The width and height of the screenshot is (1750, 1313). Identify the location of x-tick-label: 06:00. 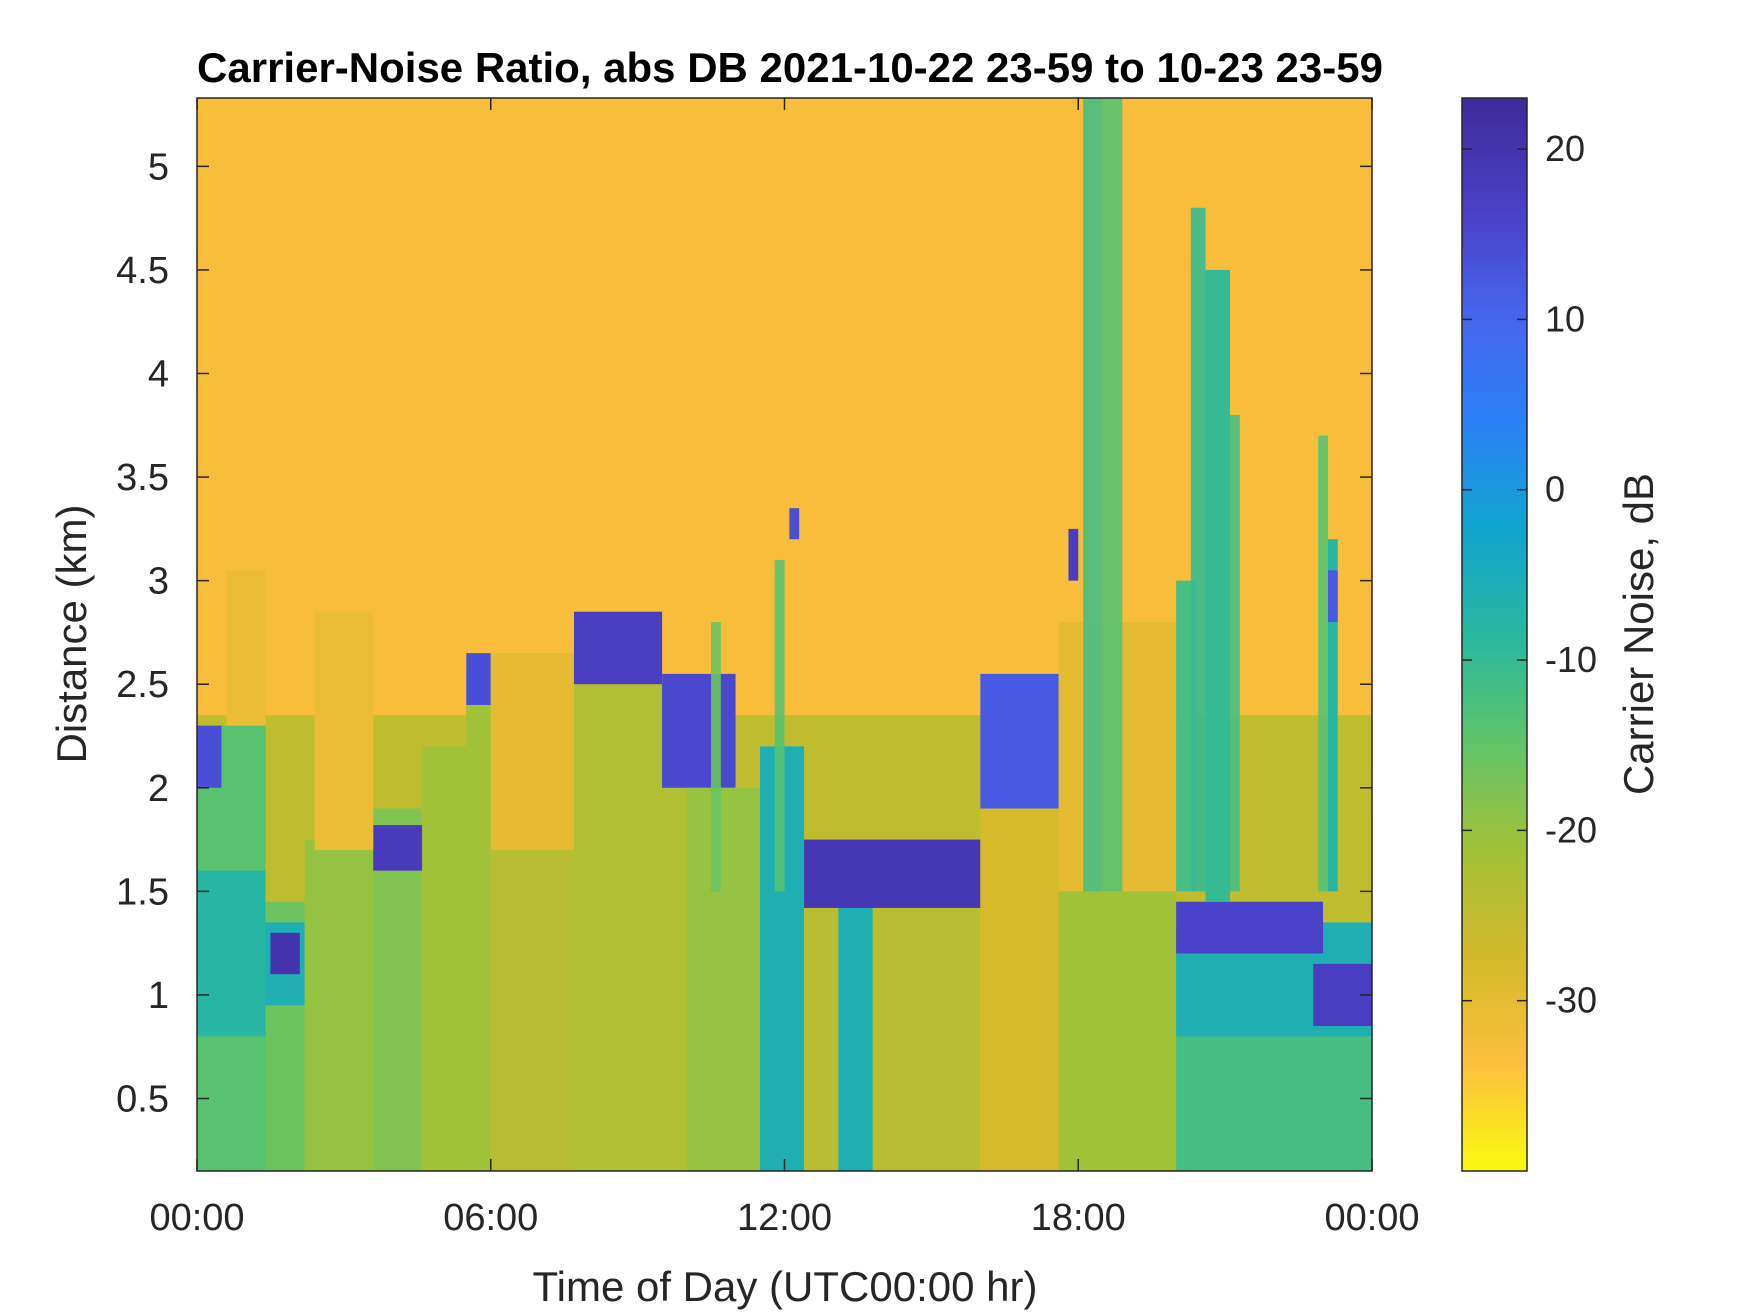
(490, 1218).